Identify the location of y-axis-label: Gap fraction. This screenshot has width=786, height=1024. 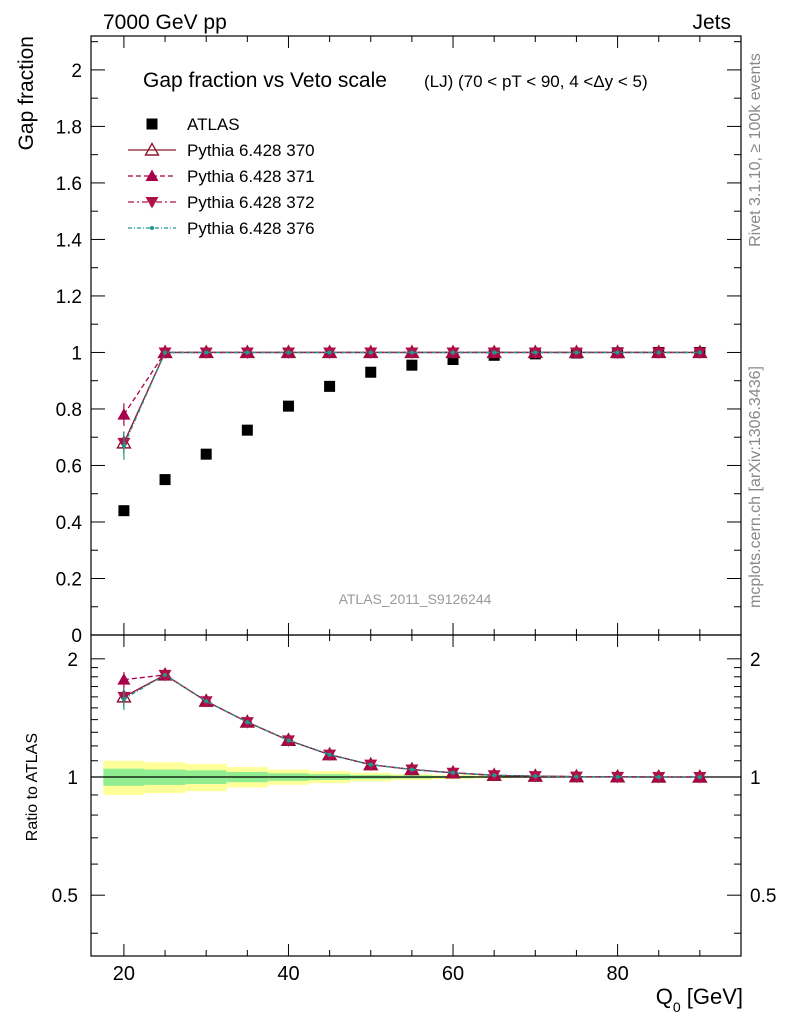
(26, 93).